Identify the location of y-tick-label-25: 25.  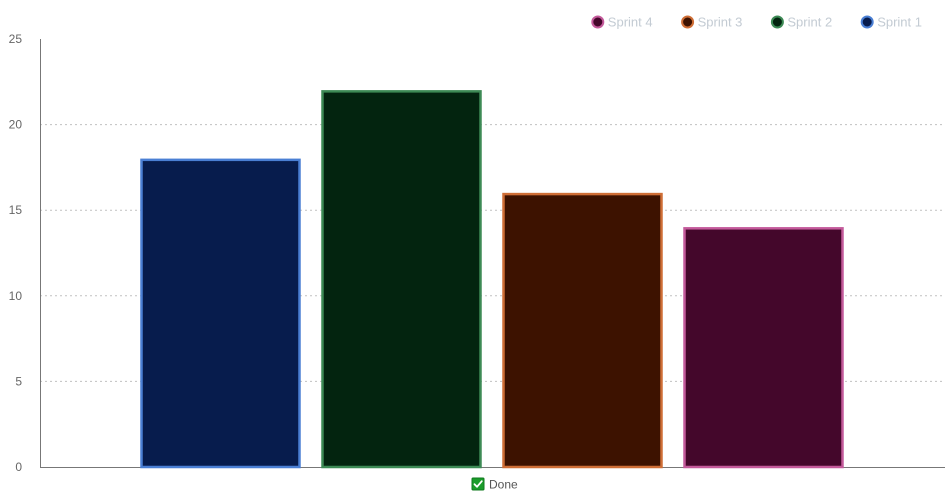
(16, 39).